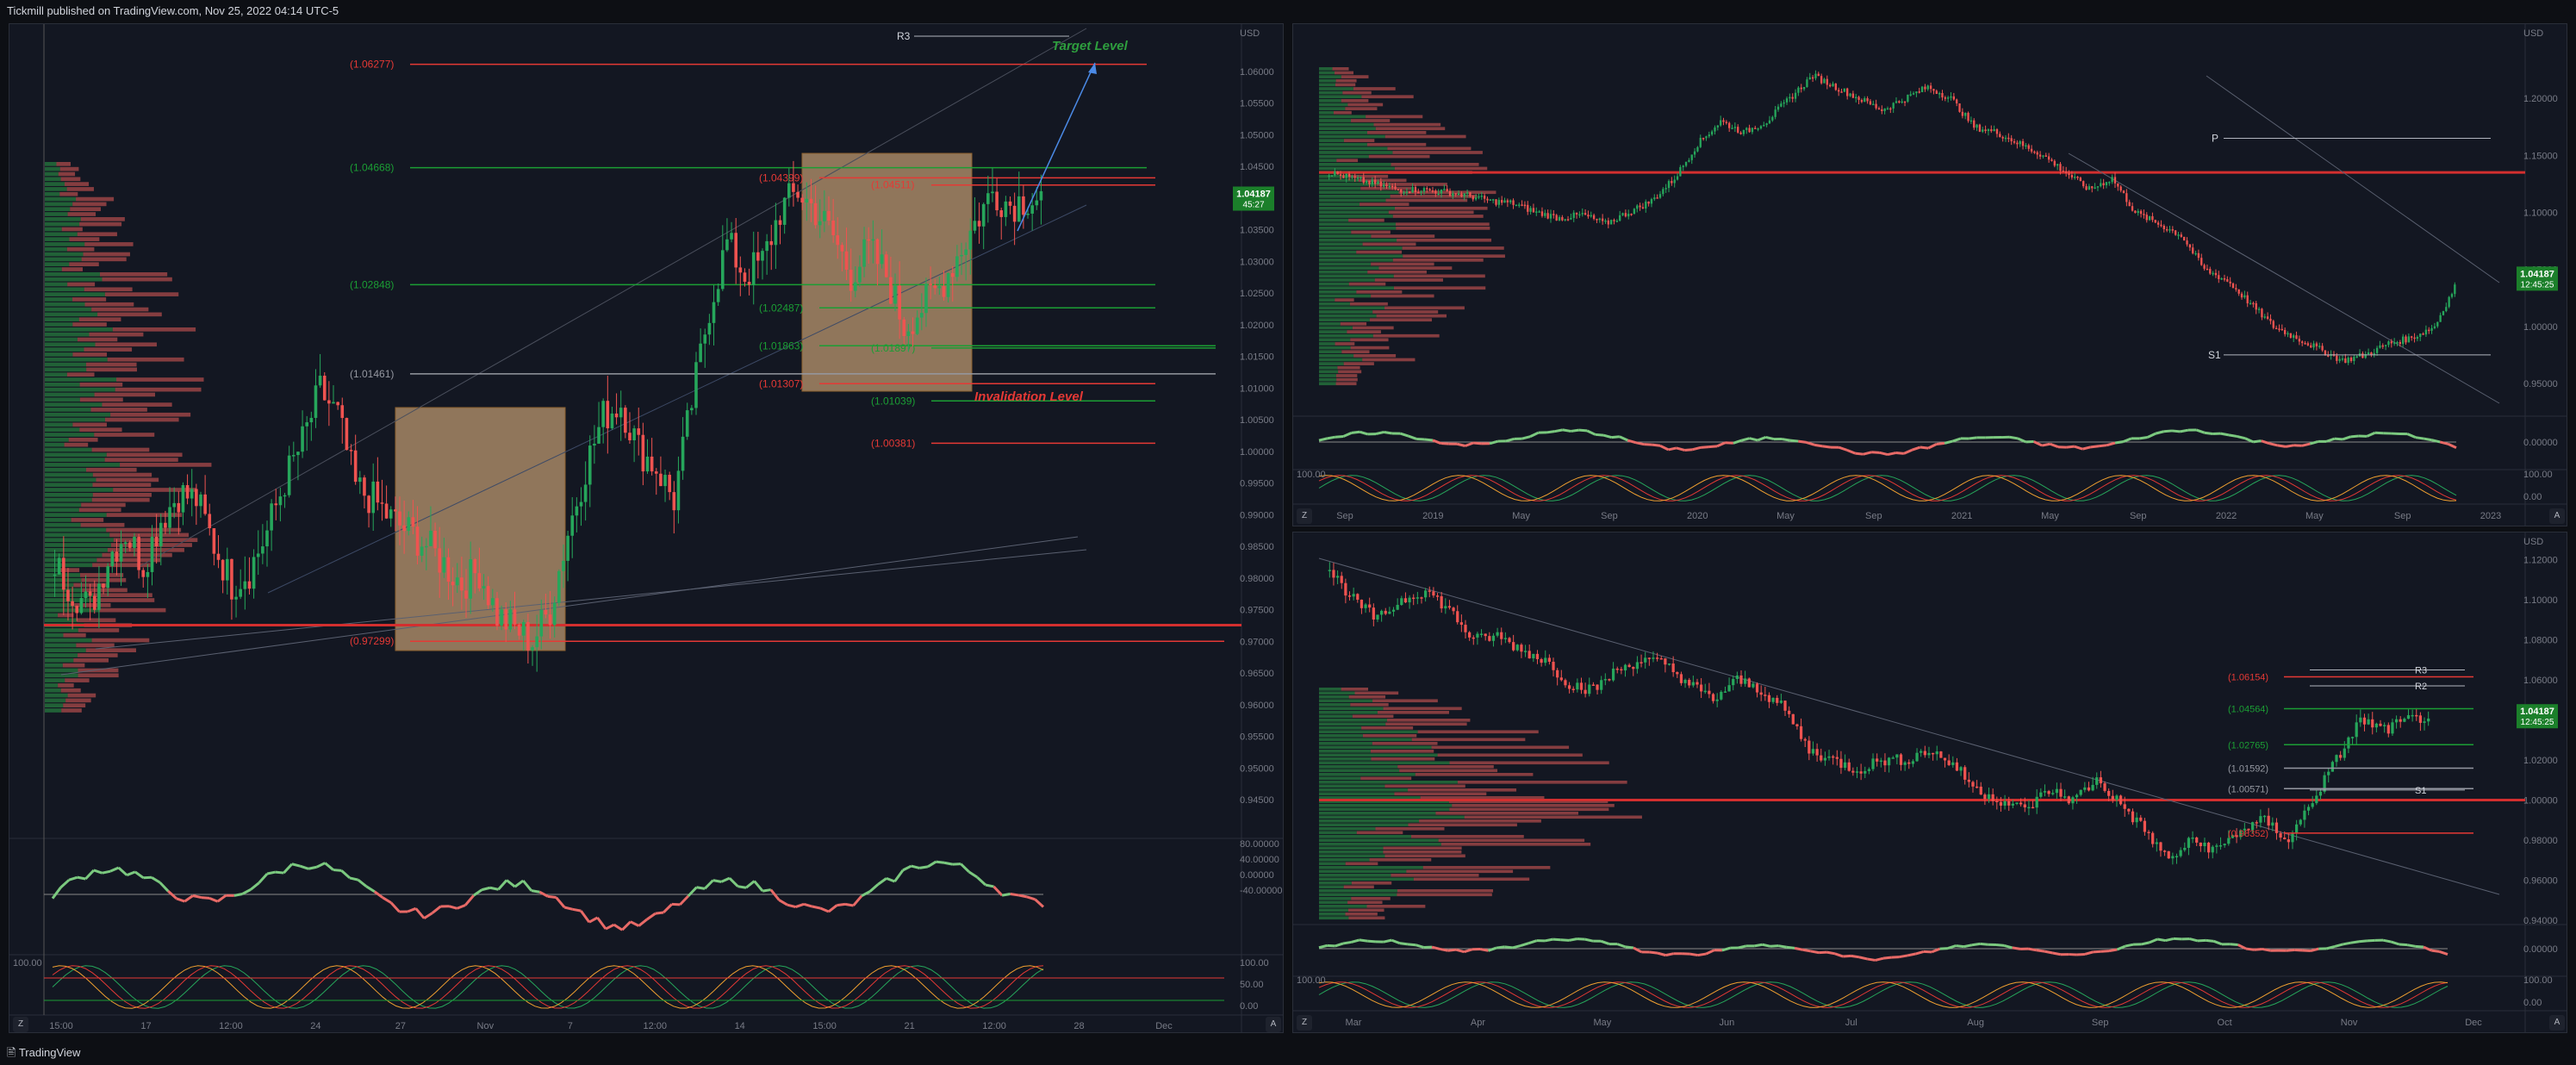 The width and height of the screenshot is (2576, 1065). What do you see at coordinates (1257, 231) in the screenshot?
I see `left-price-tick: 1.03500` at bounding box center [1257, 231].